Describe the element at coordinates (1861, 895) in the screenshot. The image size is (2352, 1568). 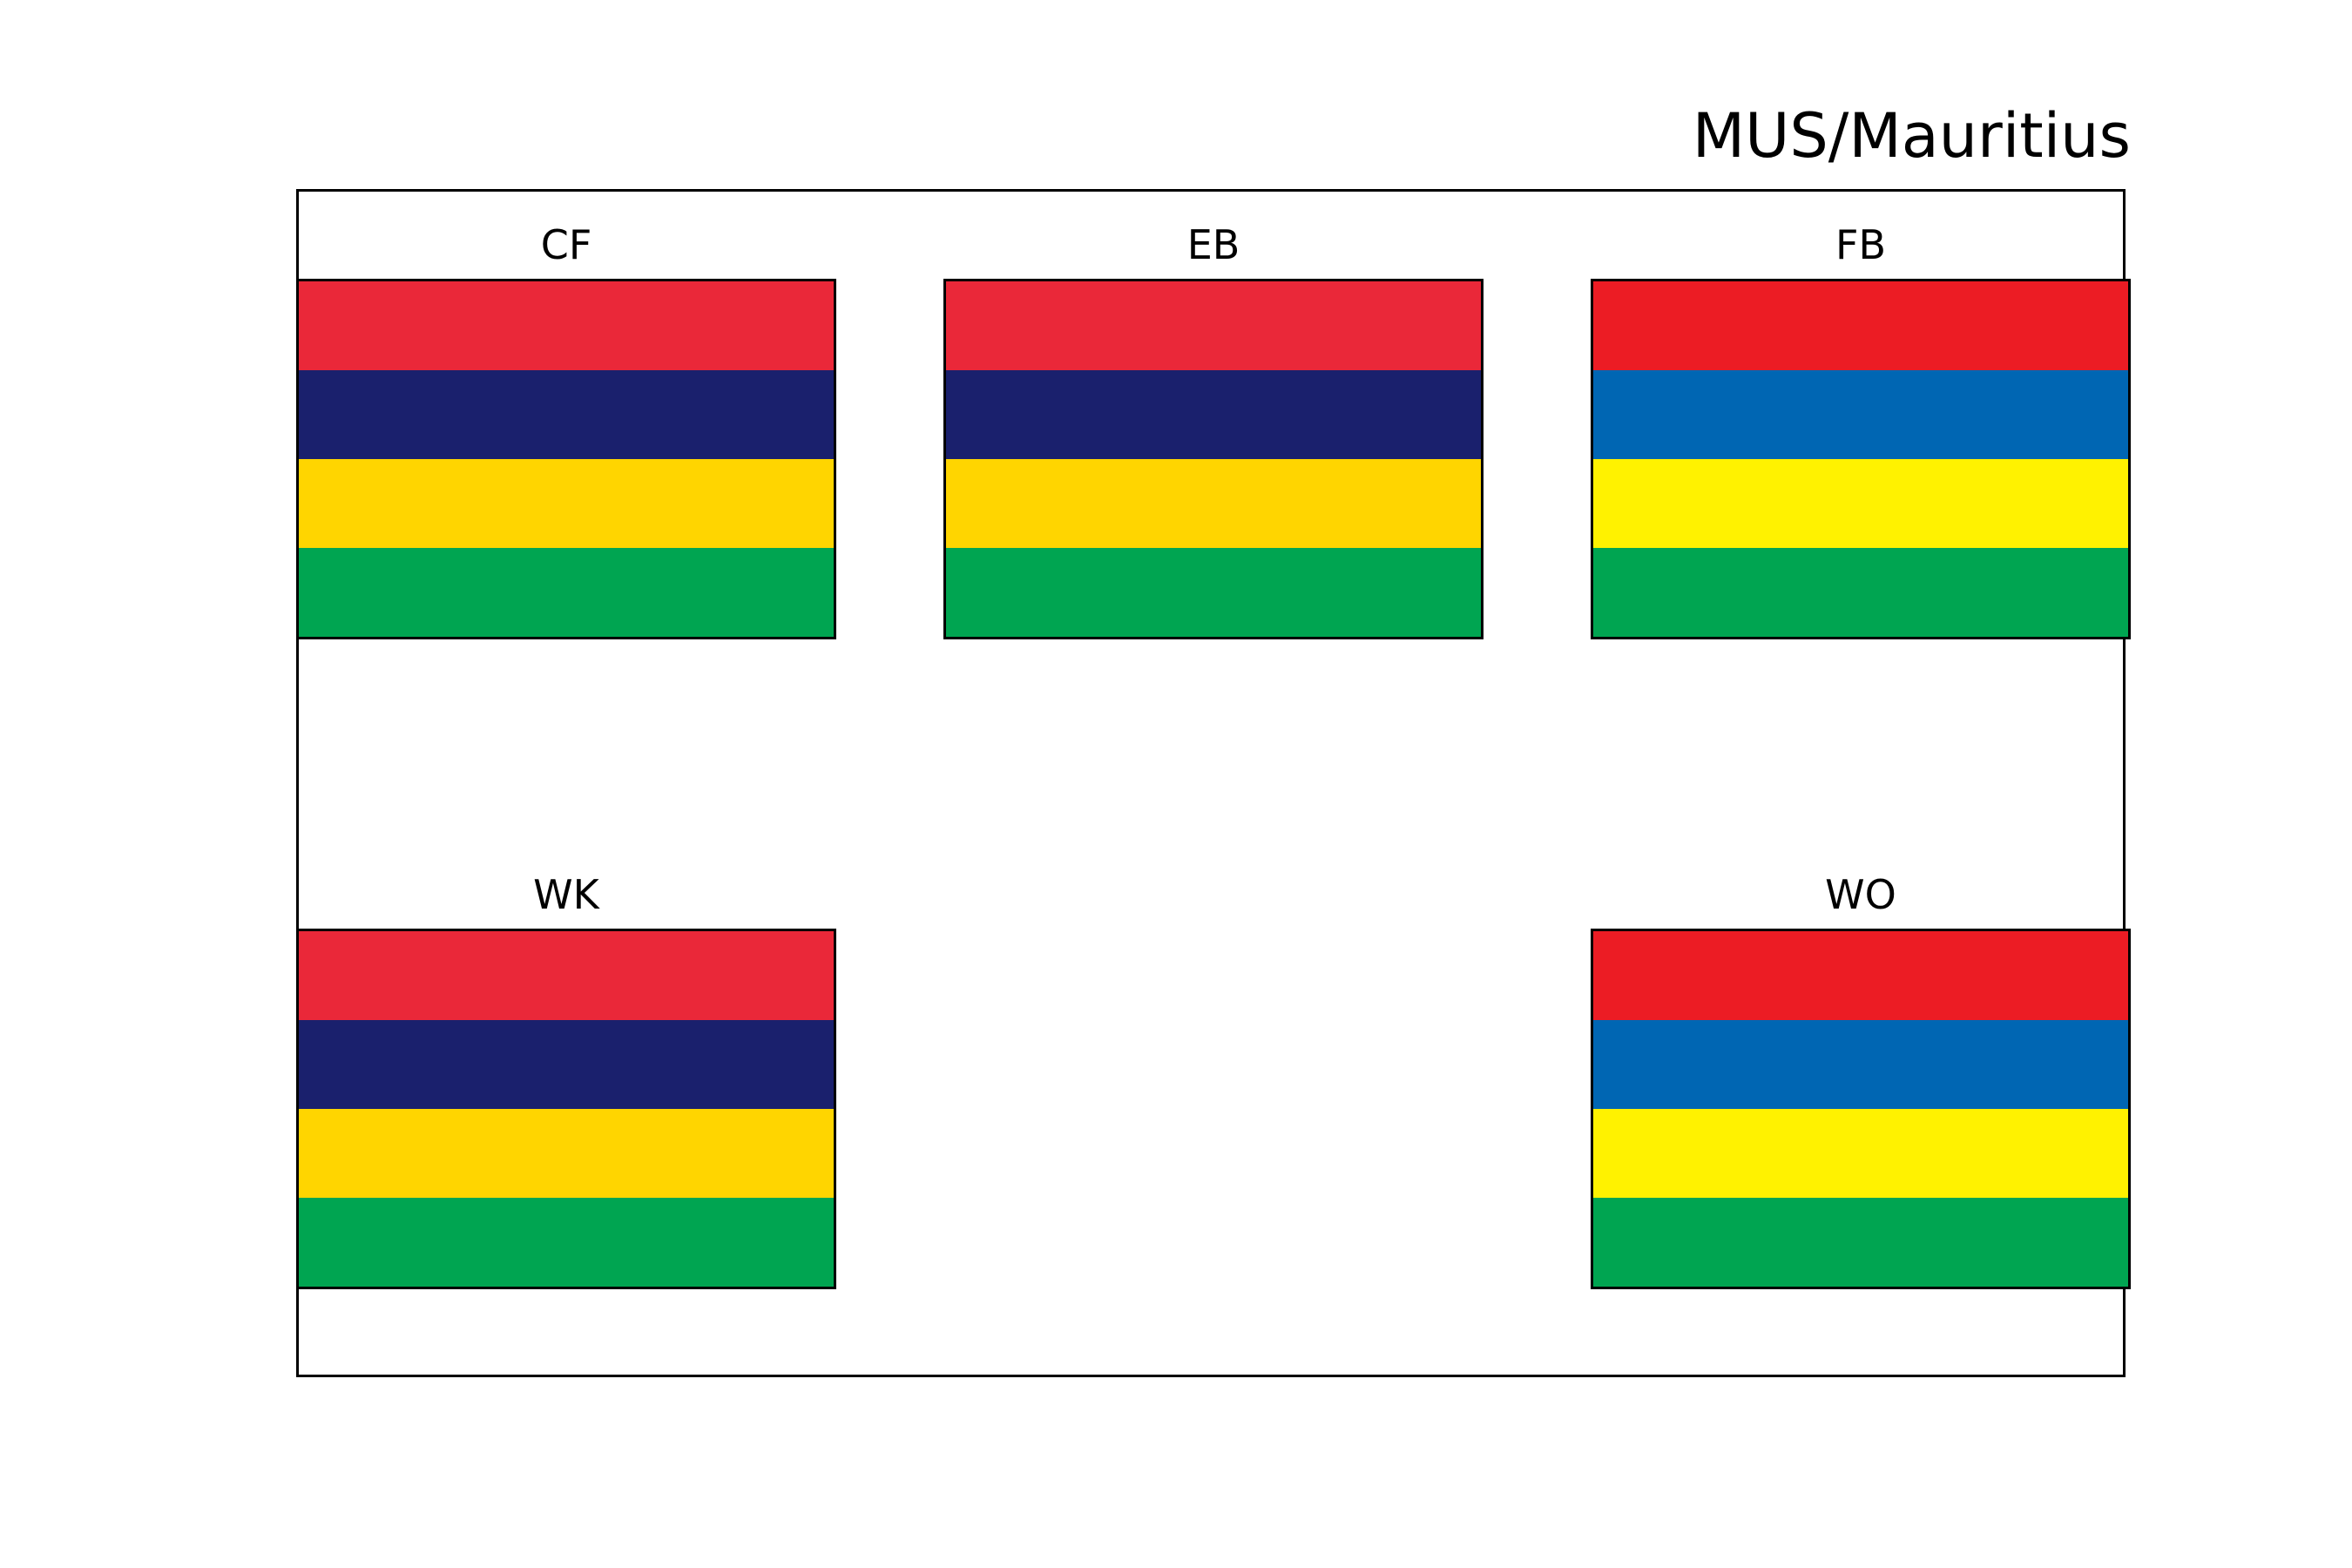
I see `flag-label-wo: WO` at that location.